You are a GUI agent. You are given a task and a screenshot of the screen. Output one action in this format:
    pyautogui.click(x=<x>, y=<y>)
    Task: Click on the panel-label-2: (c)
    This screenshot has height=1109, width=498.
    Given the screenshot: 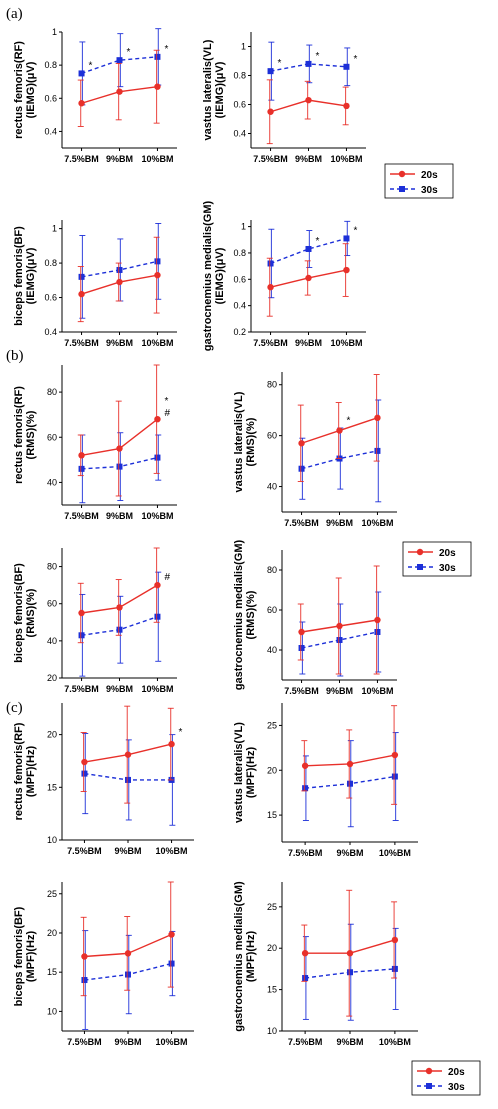 What is the action you would take?
    pyautogui.click(x=14, y=708)
    